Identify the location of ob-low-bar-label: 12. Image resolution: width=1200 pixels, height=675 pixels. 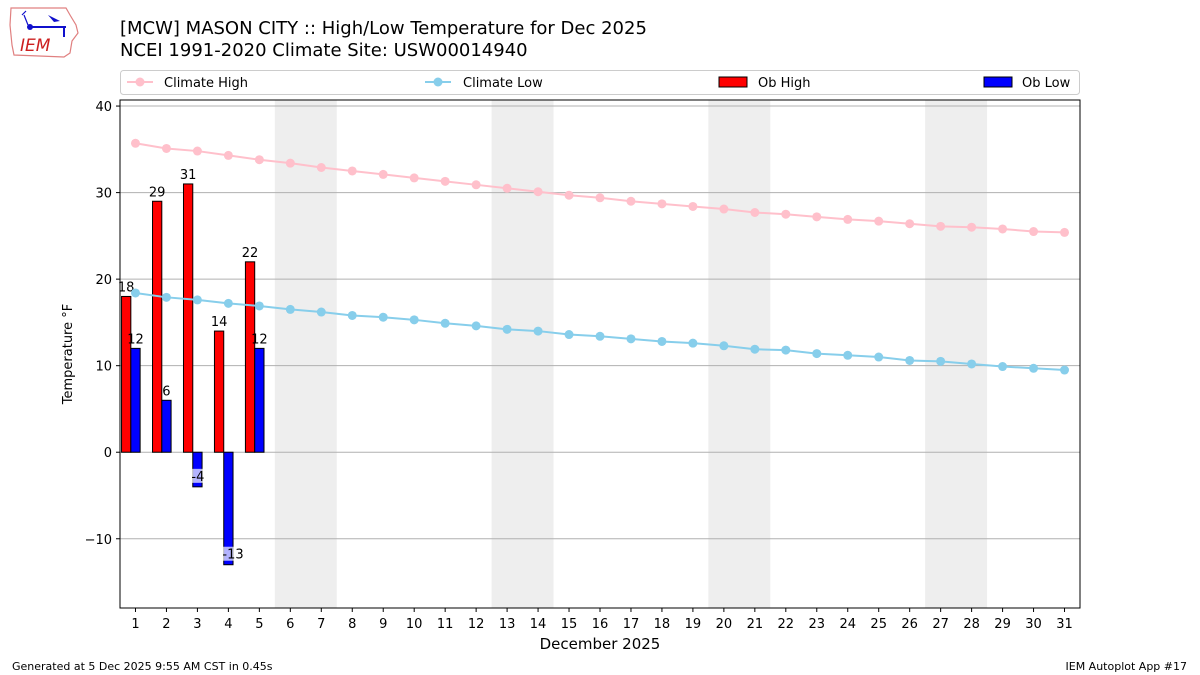
(135, 339).